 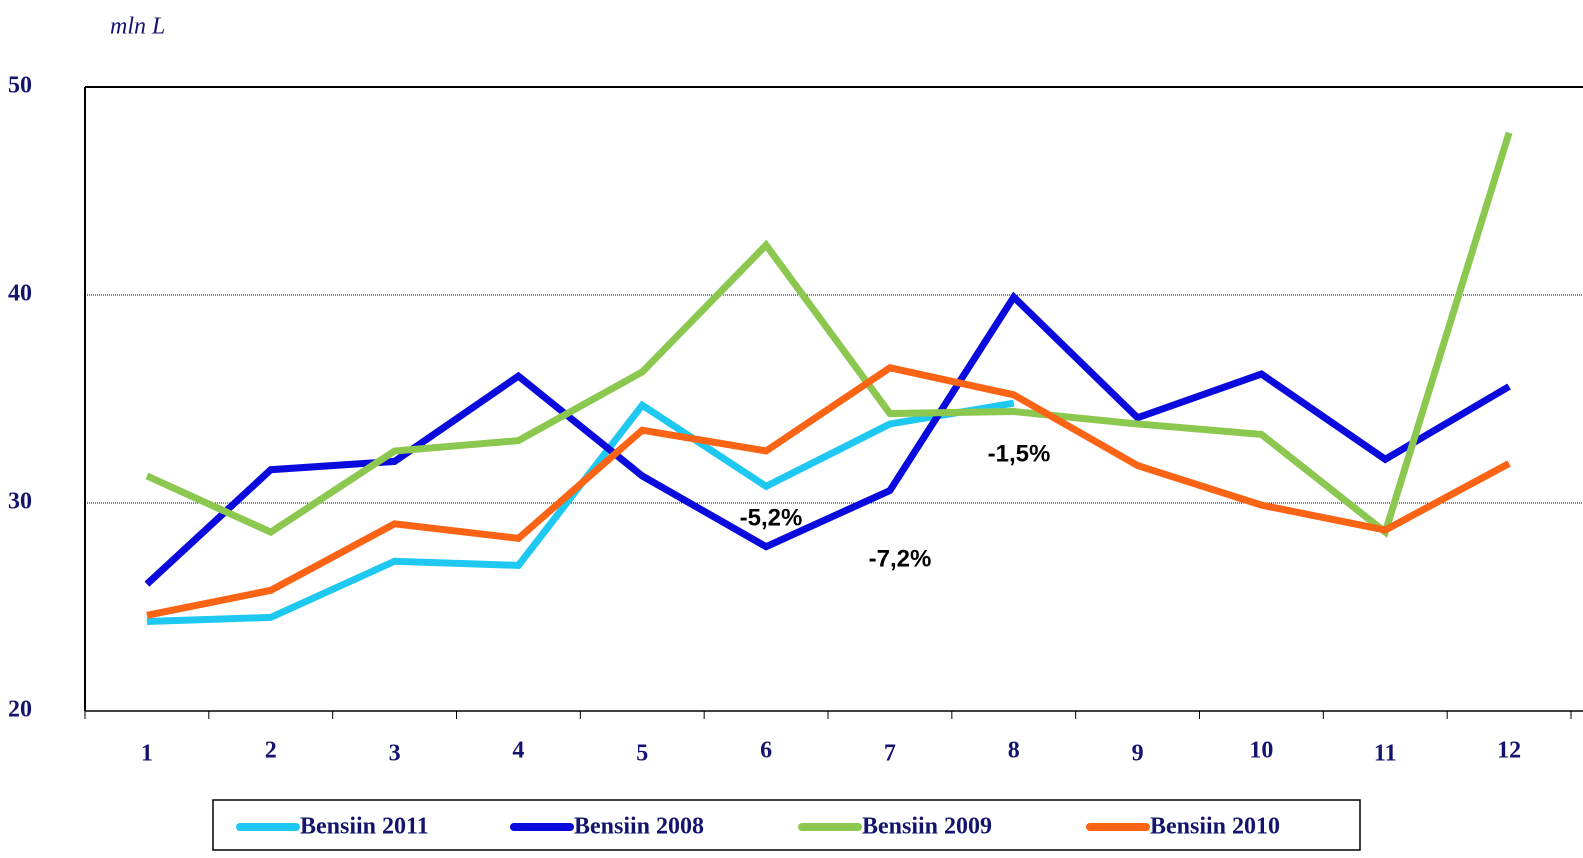 What do you see at coordinates (1215, 827) in the screenshot?
I see `legend-label: Bensiin 2010` at bounding box center [1215, 827].